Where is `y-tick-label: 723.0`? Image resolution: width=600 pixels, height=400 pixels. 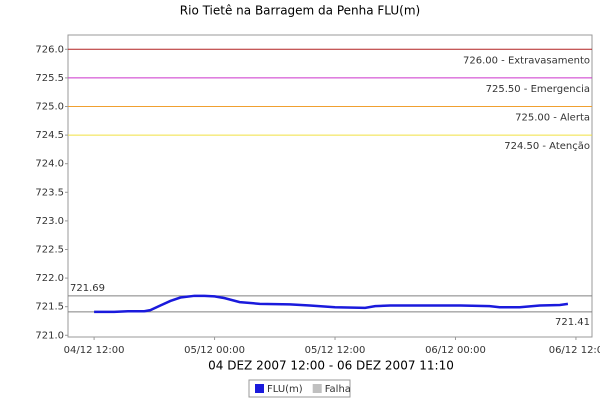 y-tick-label: 723.0 is located at coordinates (49, 221).